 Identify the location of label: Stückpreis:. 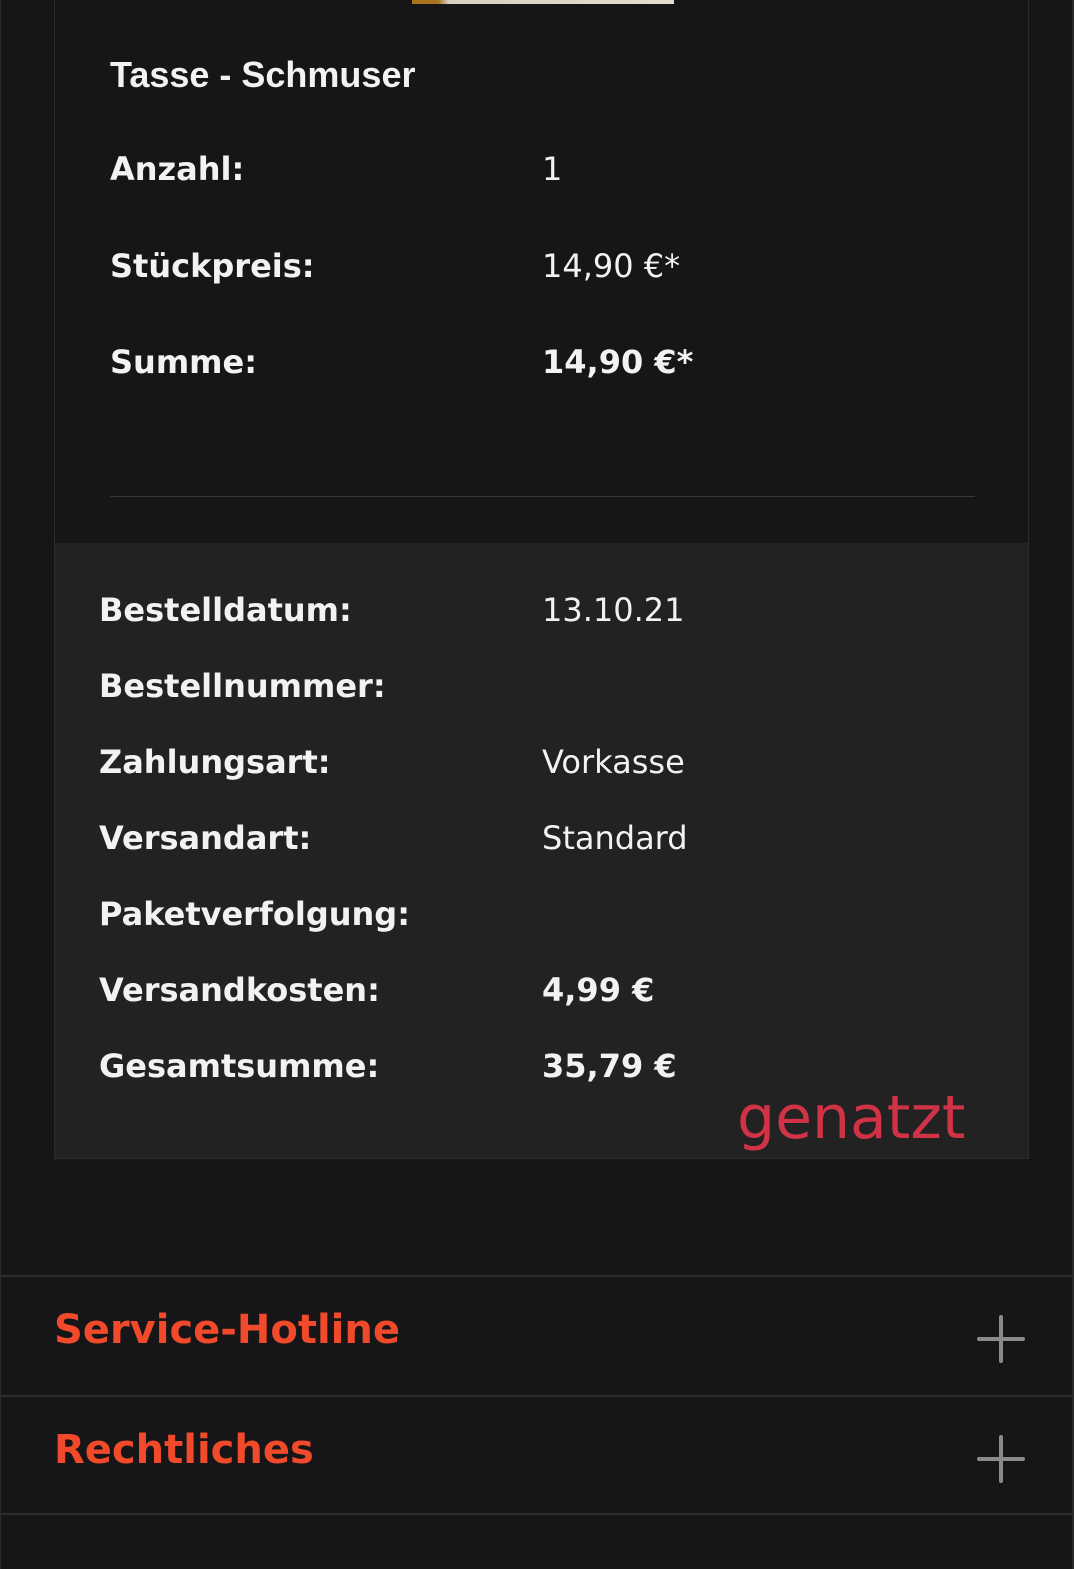
(212, 266).